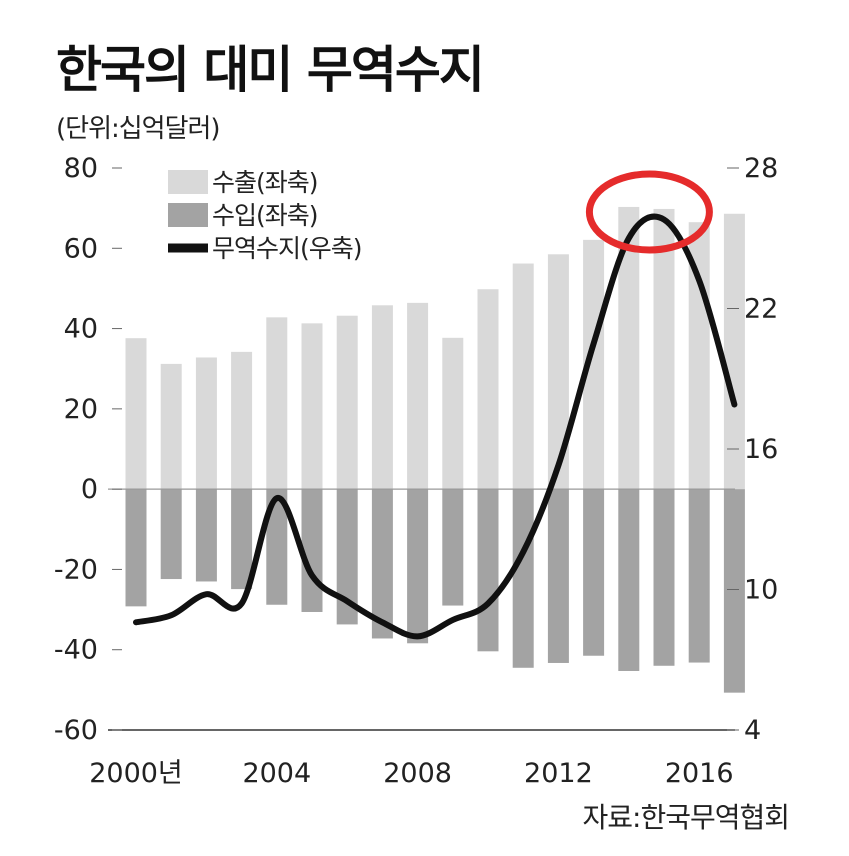 The height and width of the screenshot is (856, 849). I want to click on x-tick-label: 2000년, so click(136, 773).